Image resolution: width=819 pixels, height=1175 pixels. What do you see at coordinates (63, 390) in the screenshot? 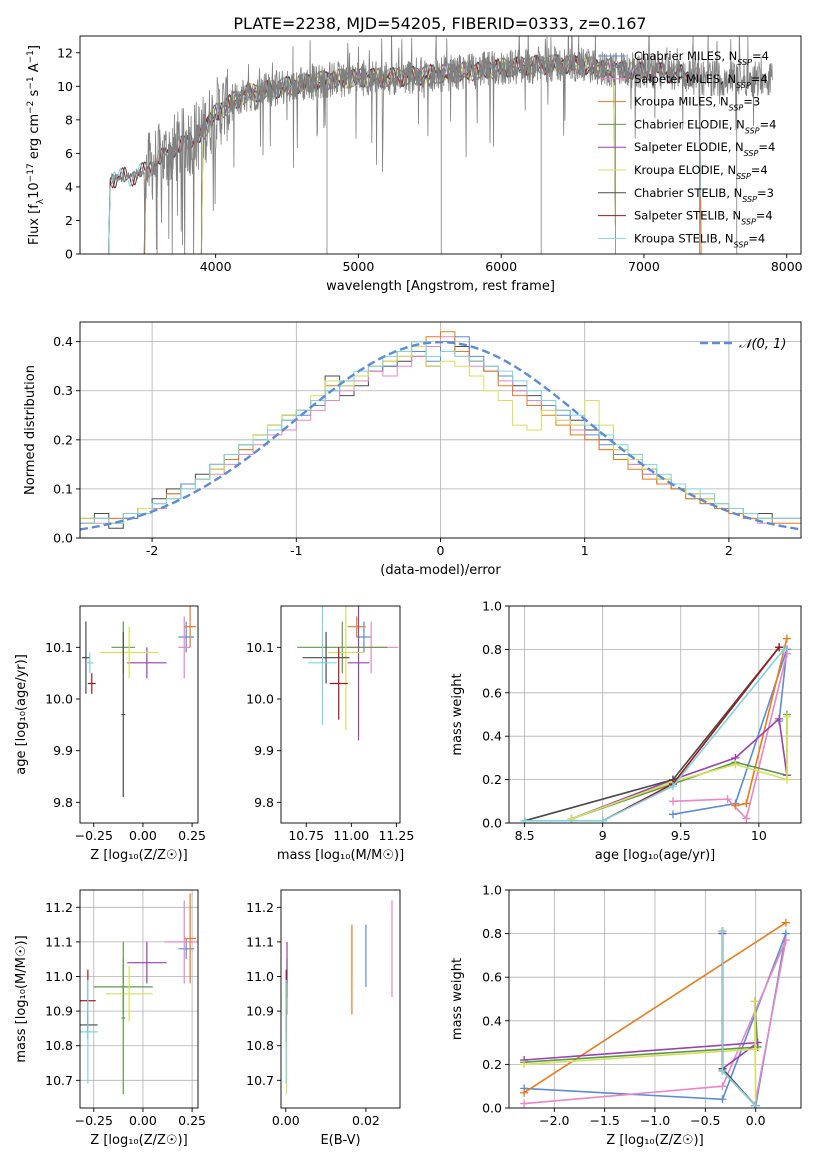
I see `y-tick-label: 0.3` at bounding box center [63, 390].